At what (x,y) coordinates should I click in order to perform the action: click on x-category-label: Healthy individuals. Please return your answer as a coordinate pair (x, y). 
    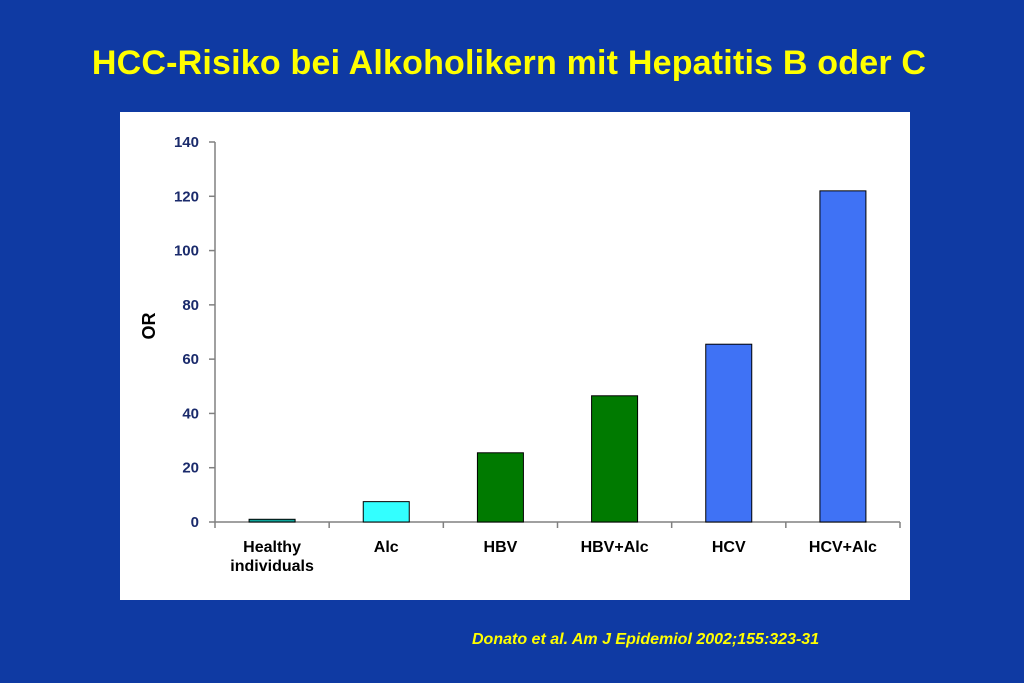
    Looking at the image, I should click on (272, 557).